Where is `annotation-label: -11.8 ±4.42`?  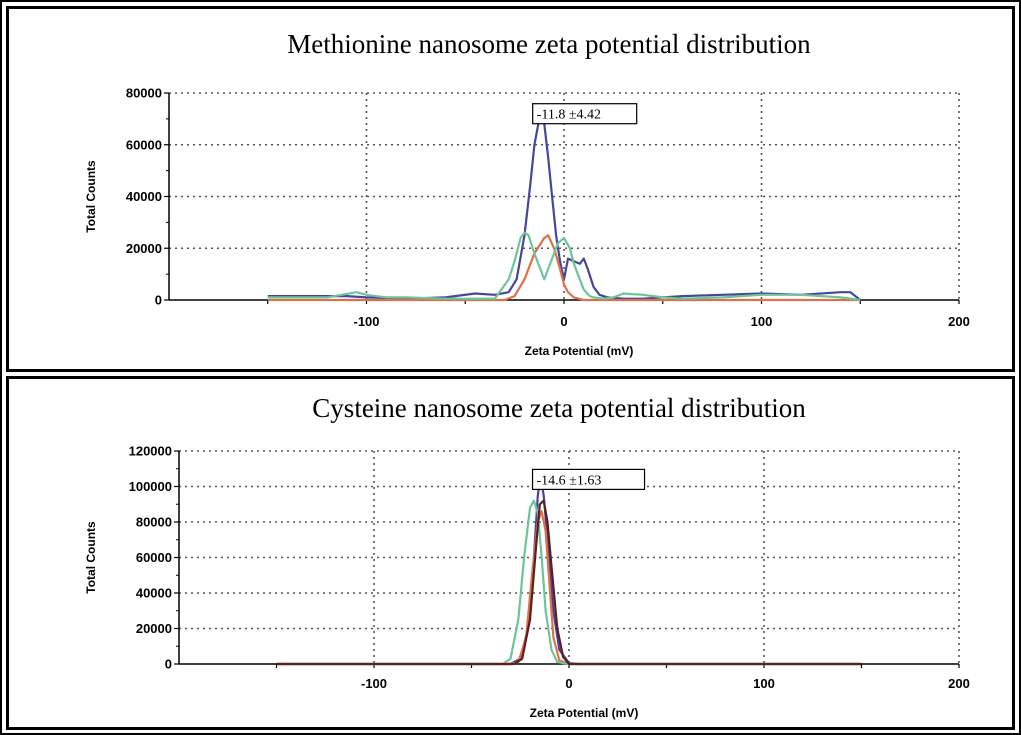 annotation-label: -11.8 ±4.42 is located at coordinates (569, 115).